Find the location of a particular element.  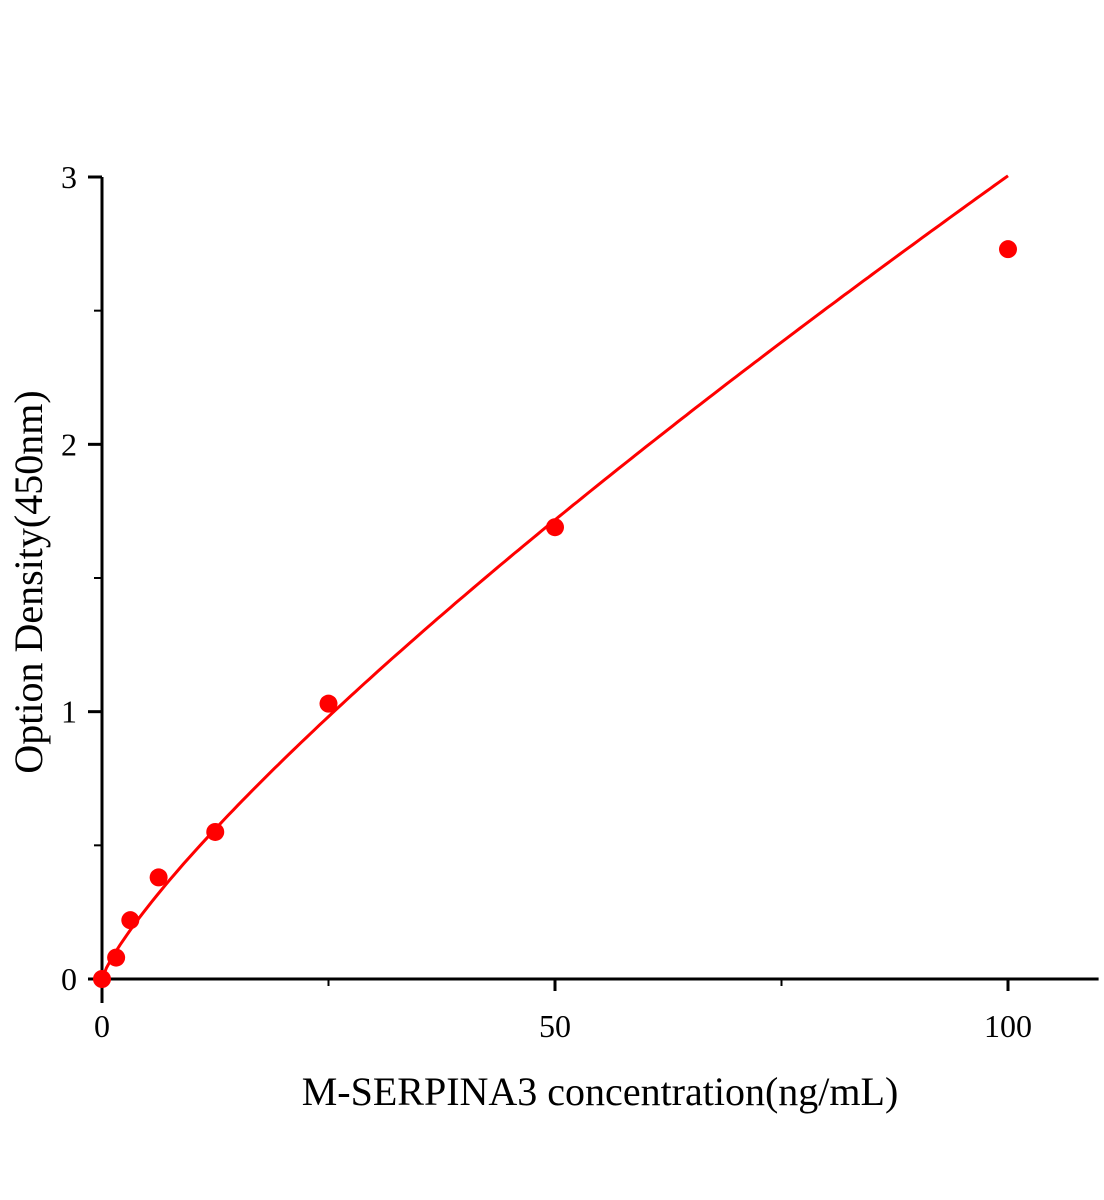

y-tick-label: 2 is located at coordinates (69, 444).